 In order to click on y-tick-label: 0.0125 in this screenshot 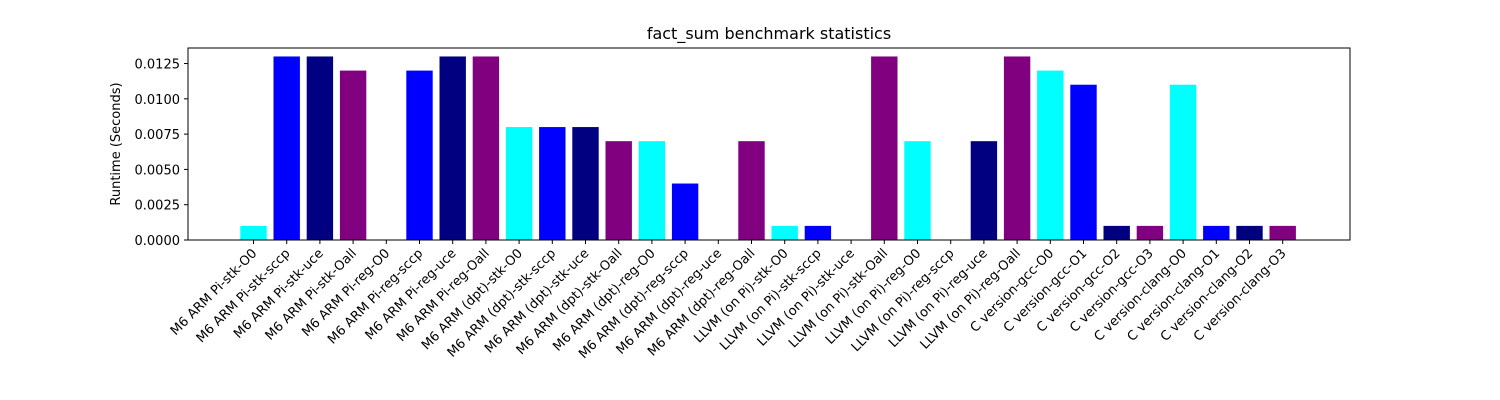, I will do `click(158, 65)`.